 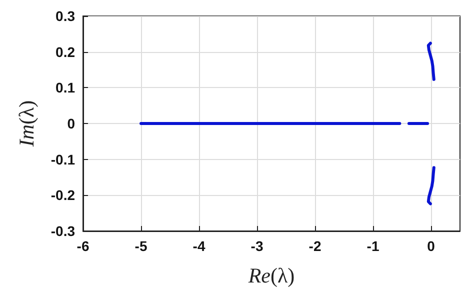 What do you see at coordinates (71, 124) in the screenshot?
I see `y-tick-label: 0` at bounding box center [71, 124].